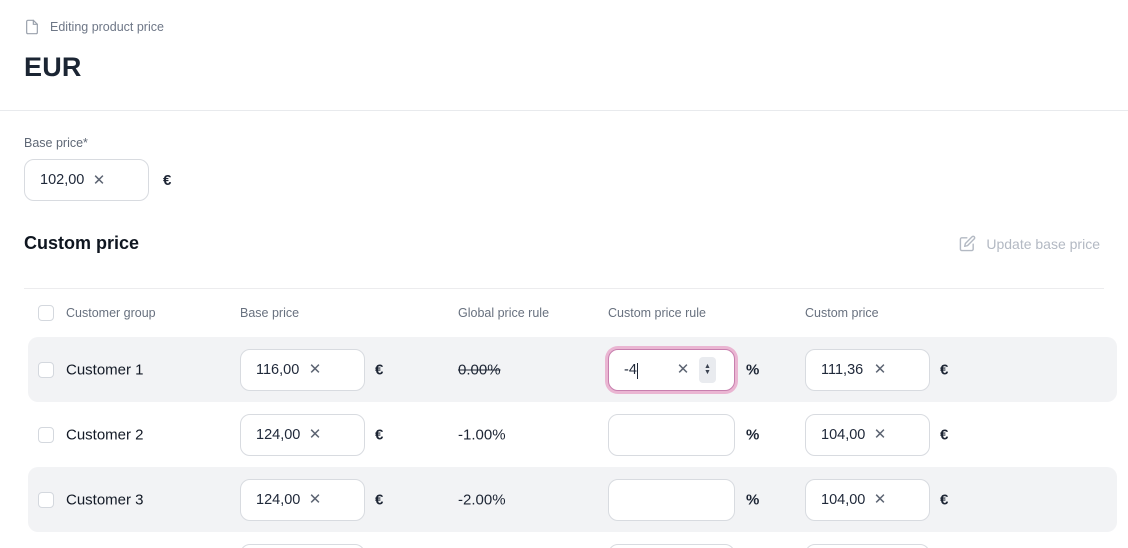 The width and height of the screenshot is (1128, 548). Describe the element at coordinates (572, 369) in the screenshot. I see `table-row: Customer 1 ✕ € 0.00% ✕ ▲▼ % ✕ €` at that location.